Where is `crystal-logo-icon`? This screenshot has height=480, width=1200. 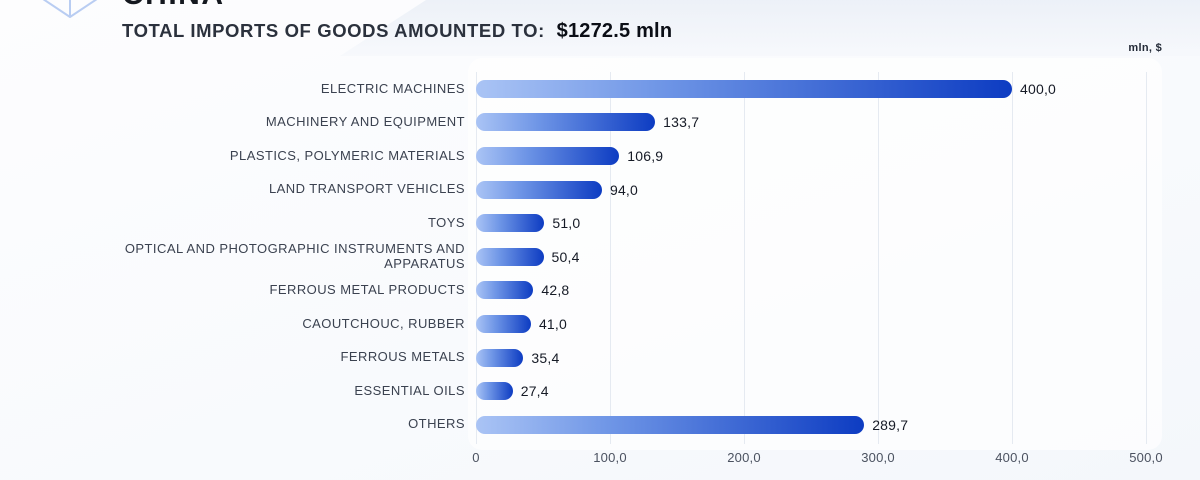 crystal-logo-icon is located at coordinates (70, 12).